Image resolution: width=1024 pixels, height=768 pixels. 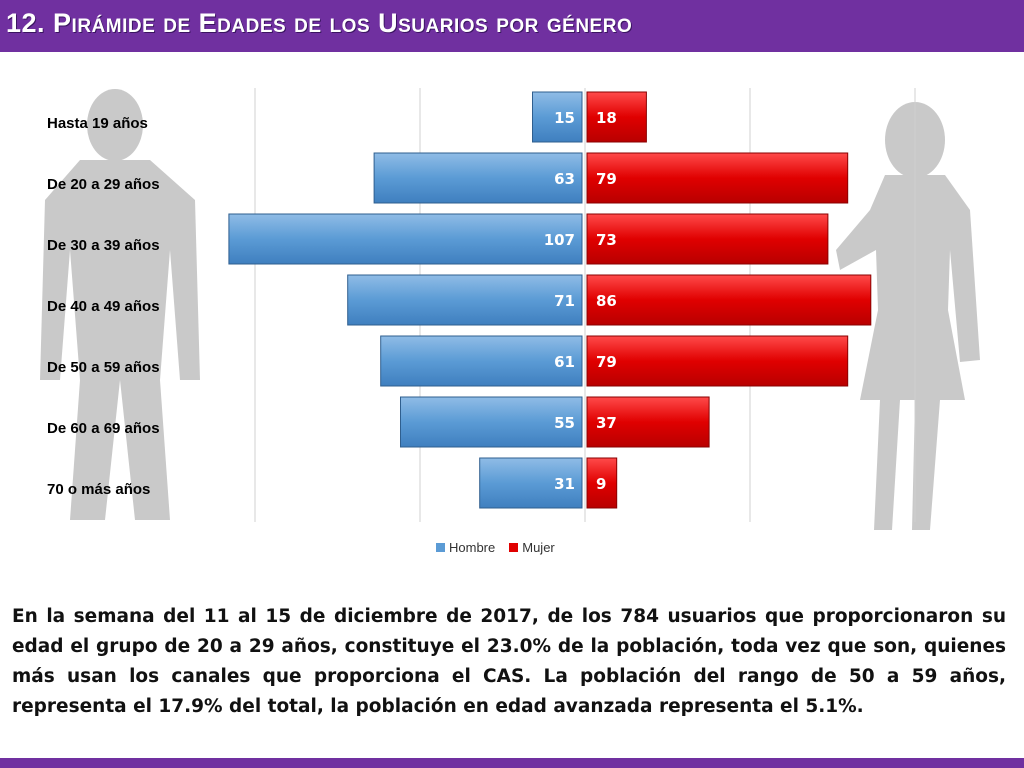 I want to click on data-label-mujer: 9, so click(x=601, y=484).